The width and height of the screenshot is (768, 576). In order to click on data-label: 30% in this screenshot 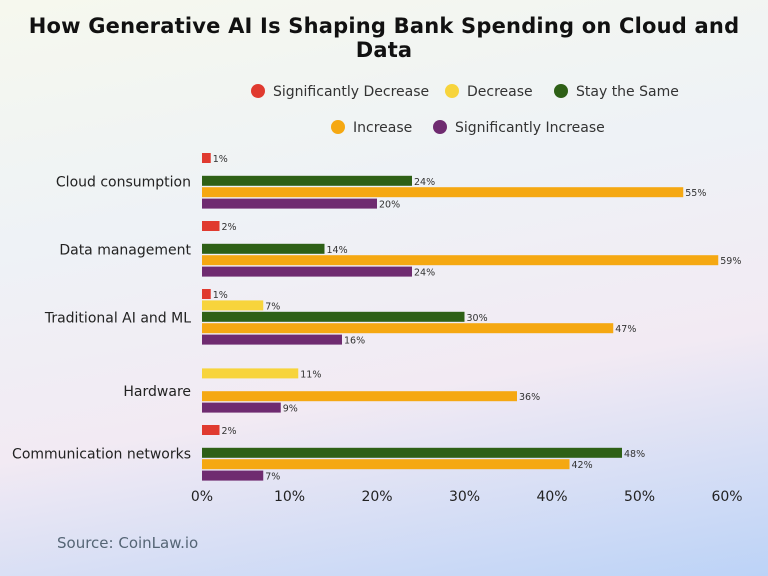, I will do `click(477, 318)`.